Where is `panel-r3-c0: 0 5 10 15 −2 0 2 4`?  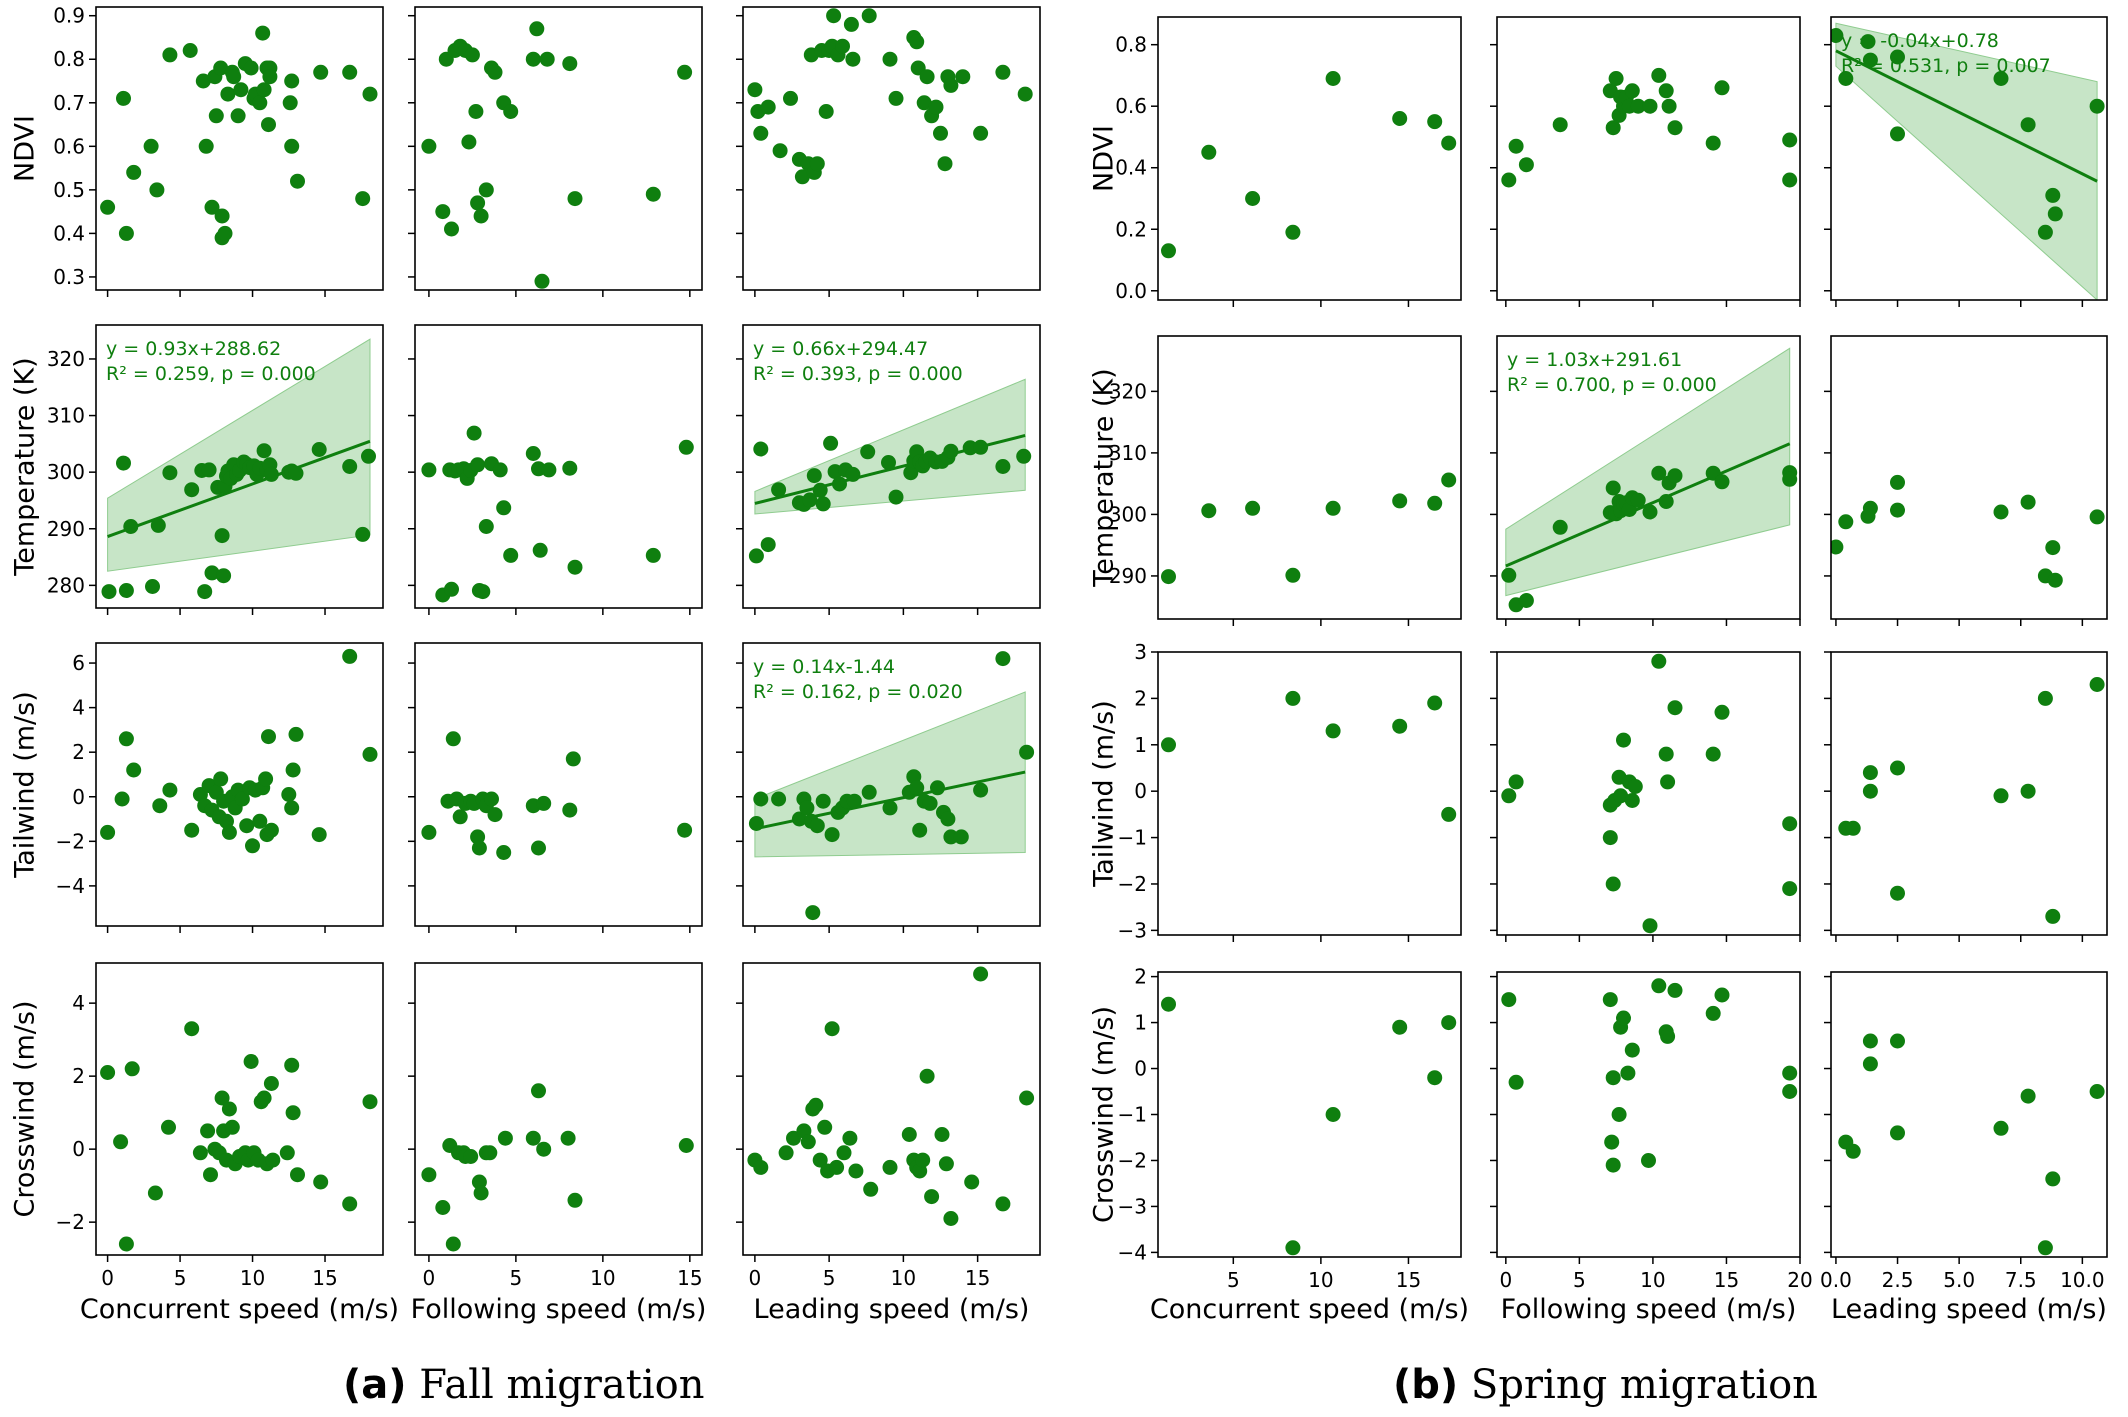
panel-r3-c0: 0 5 10 15 −2 0 2 4 is located at coordinates (220, 1126).